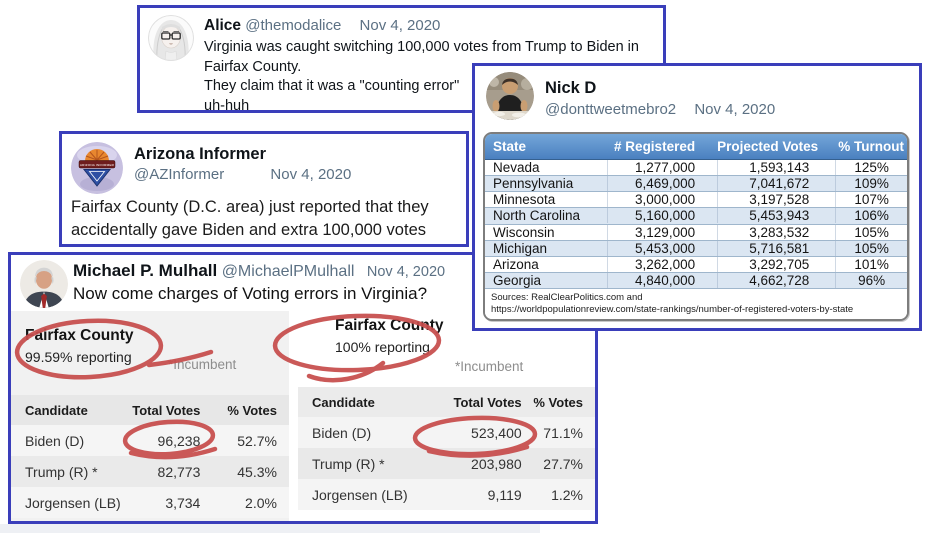 The height and width of the screenshot is (533, 925). Describe the element at coordinates (400, 25) in the screenshot. I see `alice-date: Nov 4, 2020` at that location.